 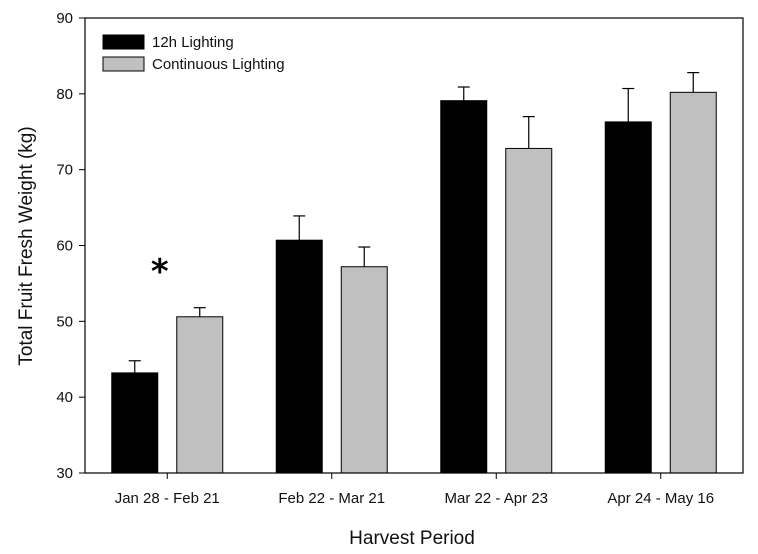 I want to click on y-tick-label-6: 90, so click(x=64, y=18).